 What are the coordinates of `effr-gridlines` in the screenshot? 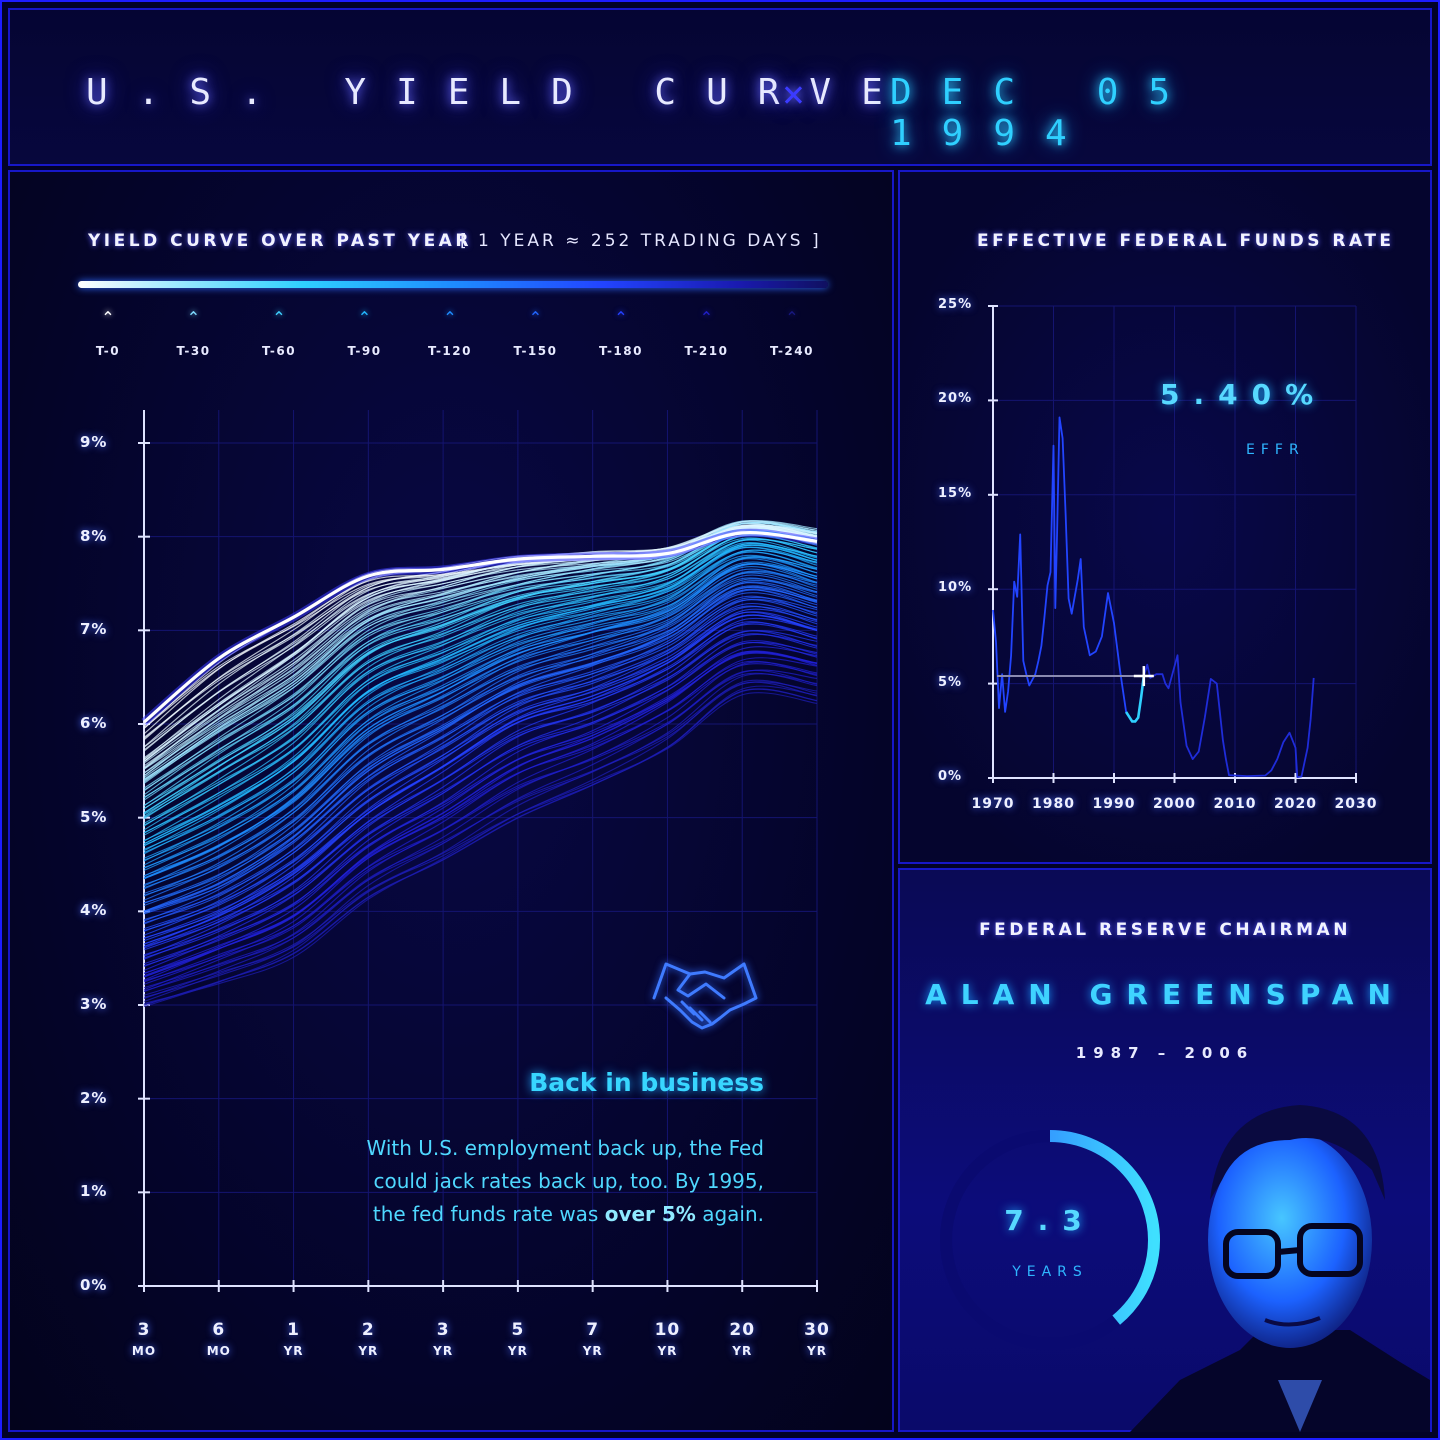 It's located at (1174, 542).